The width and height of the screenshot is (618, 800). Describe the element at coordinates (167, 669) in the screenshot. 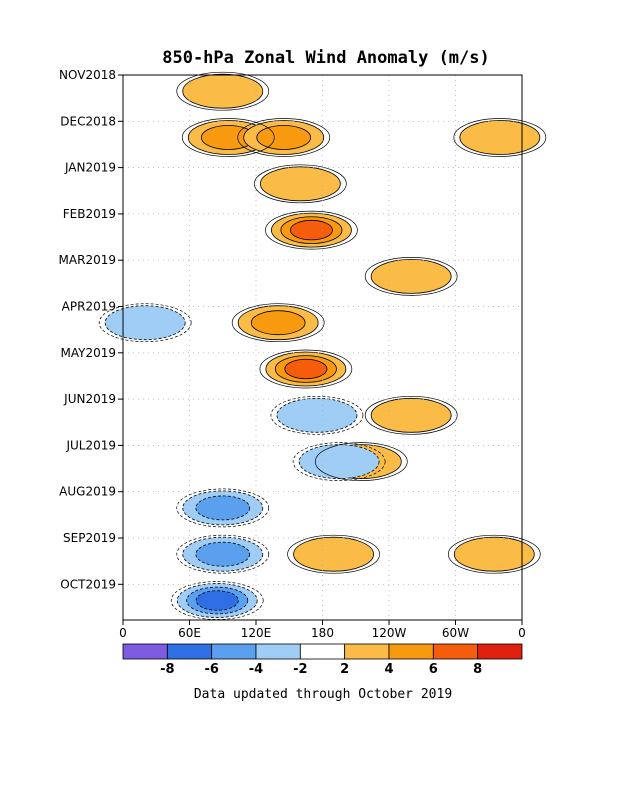

I see `colorbar-label: -8` at that location.